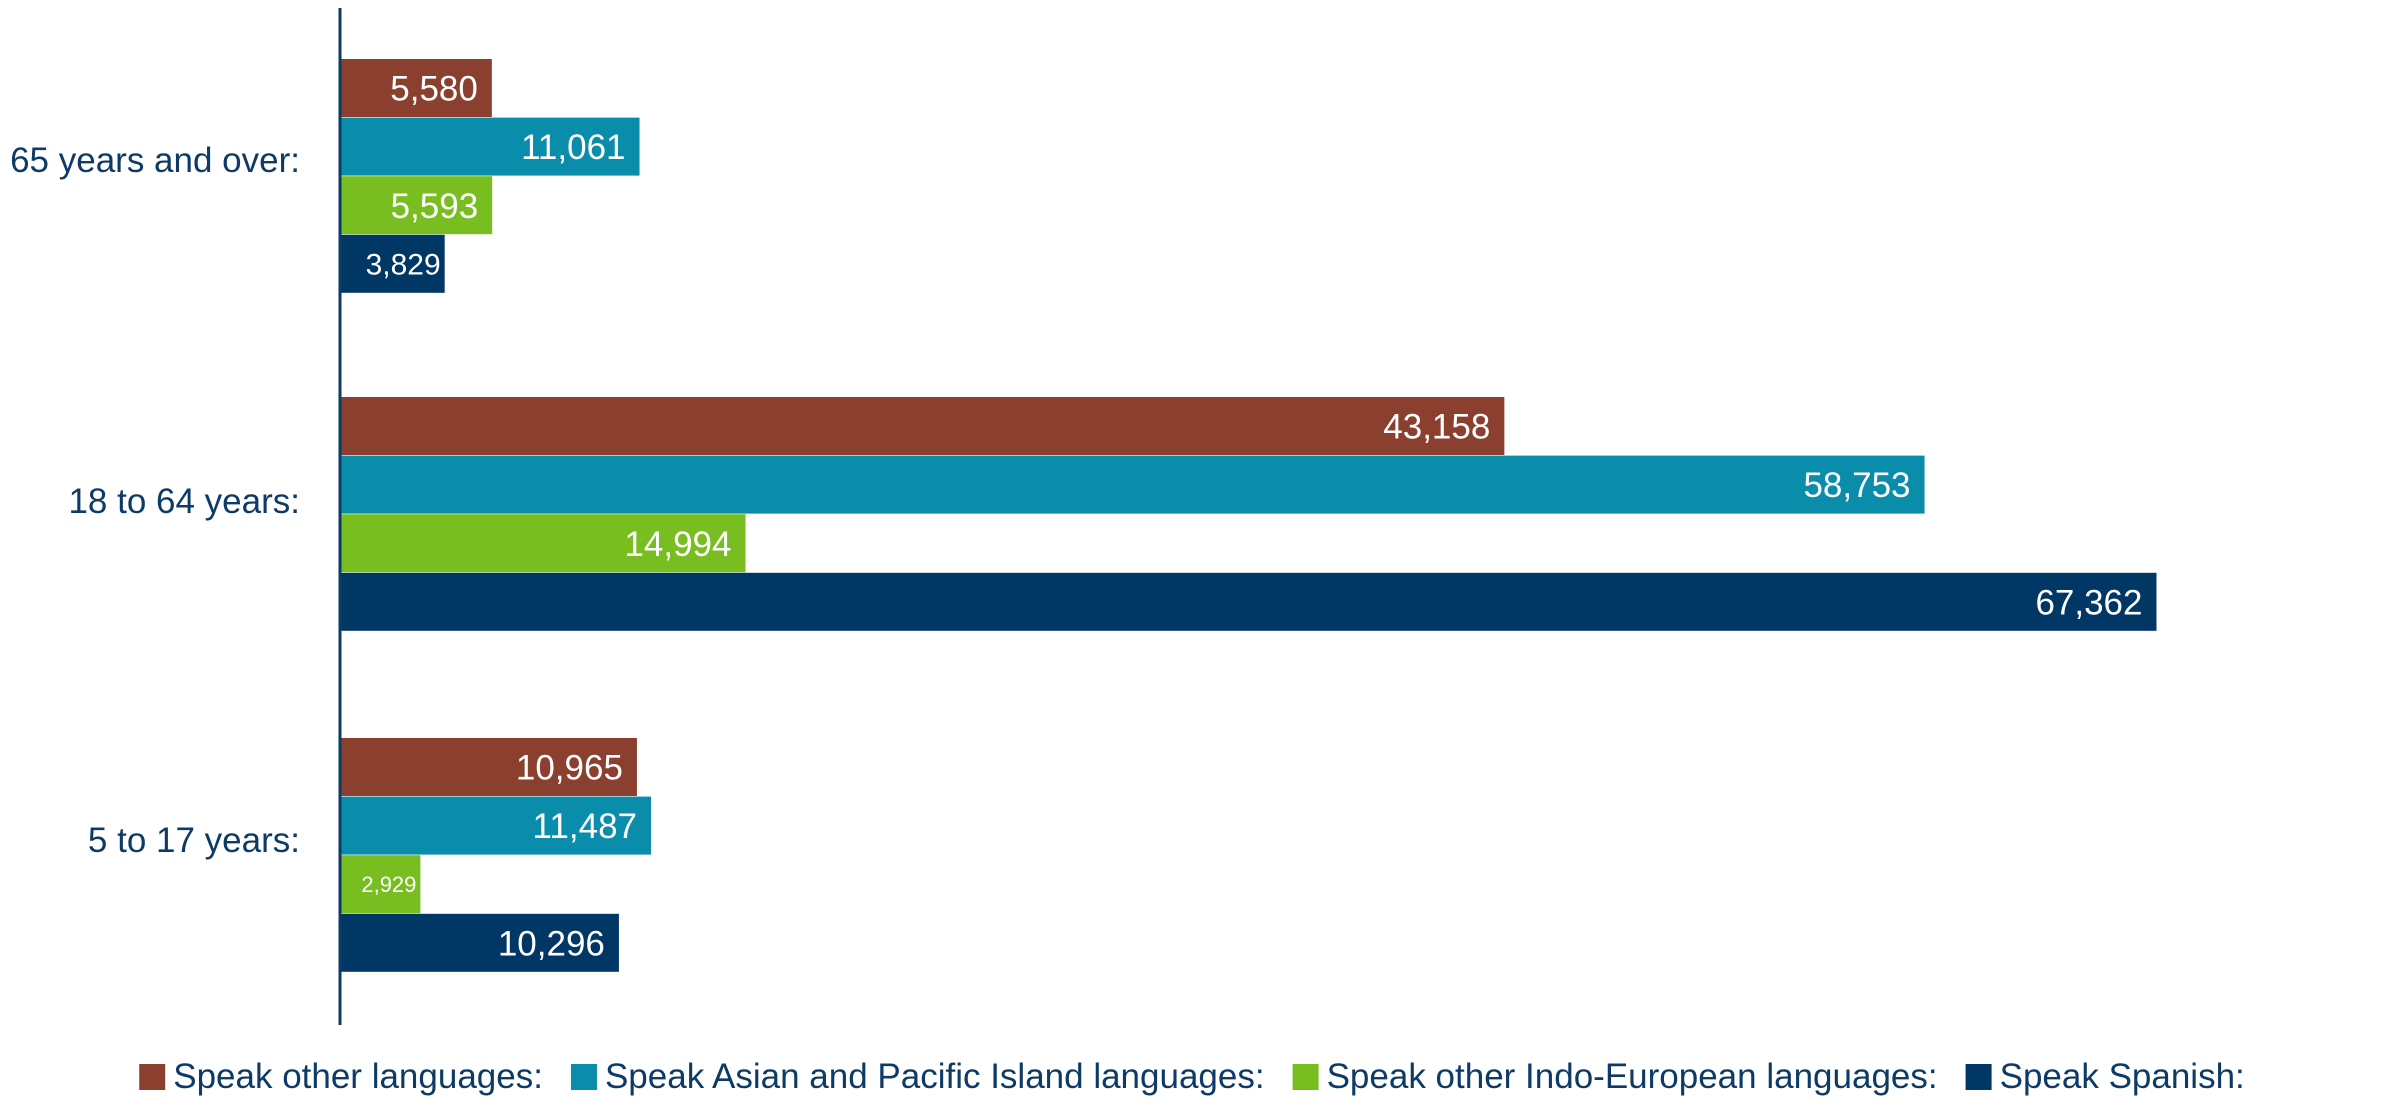  What do you see at coordinates (1436, 427) in the screenshot?
I see `bar-value-label: 43,158` at bounding box center [1436, 427].